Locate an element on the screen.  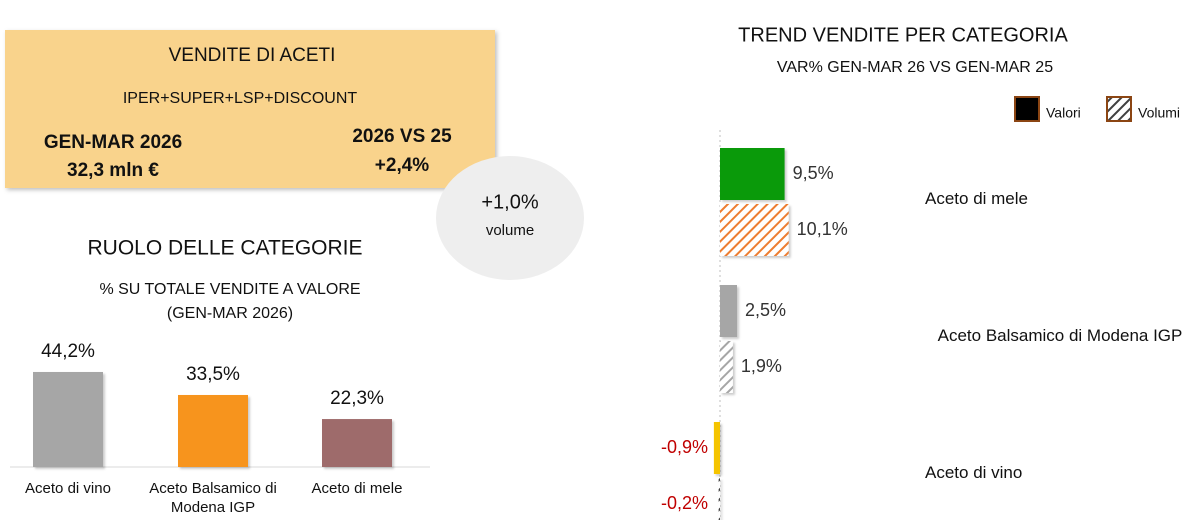
change-label: 2026 VS 25 is located at coordinates (402, 136).